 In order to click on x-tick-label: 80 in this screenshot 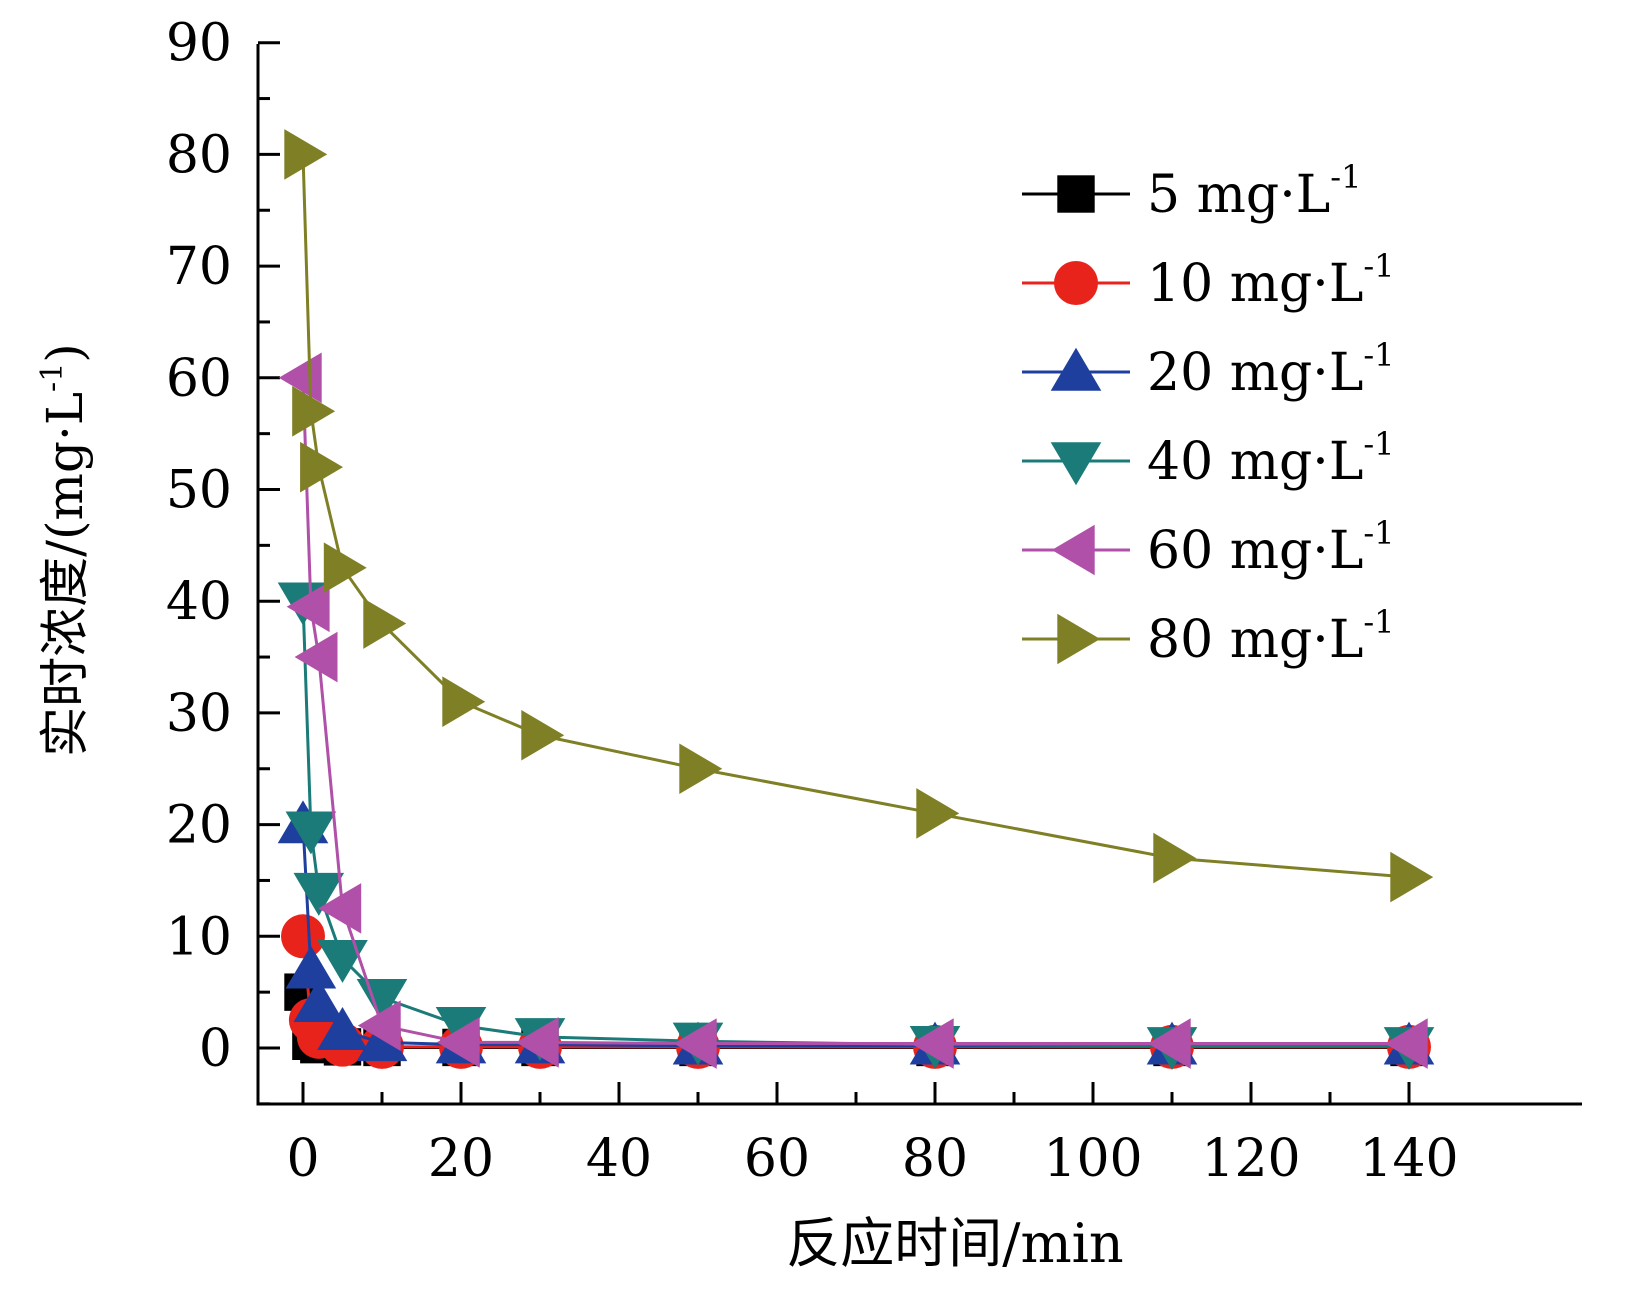, I will do `click(935, 1159)`.